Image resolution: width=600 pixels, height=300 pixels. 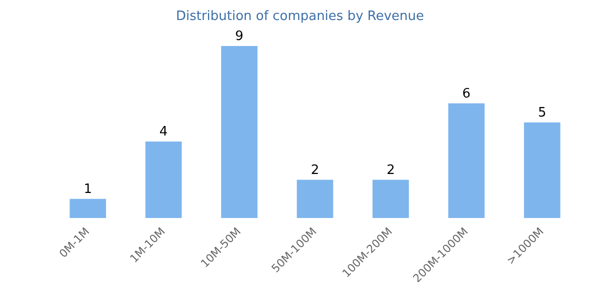 What do you see at coordinates (542, 112) in the screenshot?
I see `data-label: 5` at bounding box center [542, 112].